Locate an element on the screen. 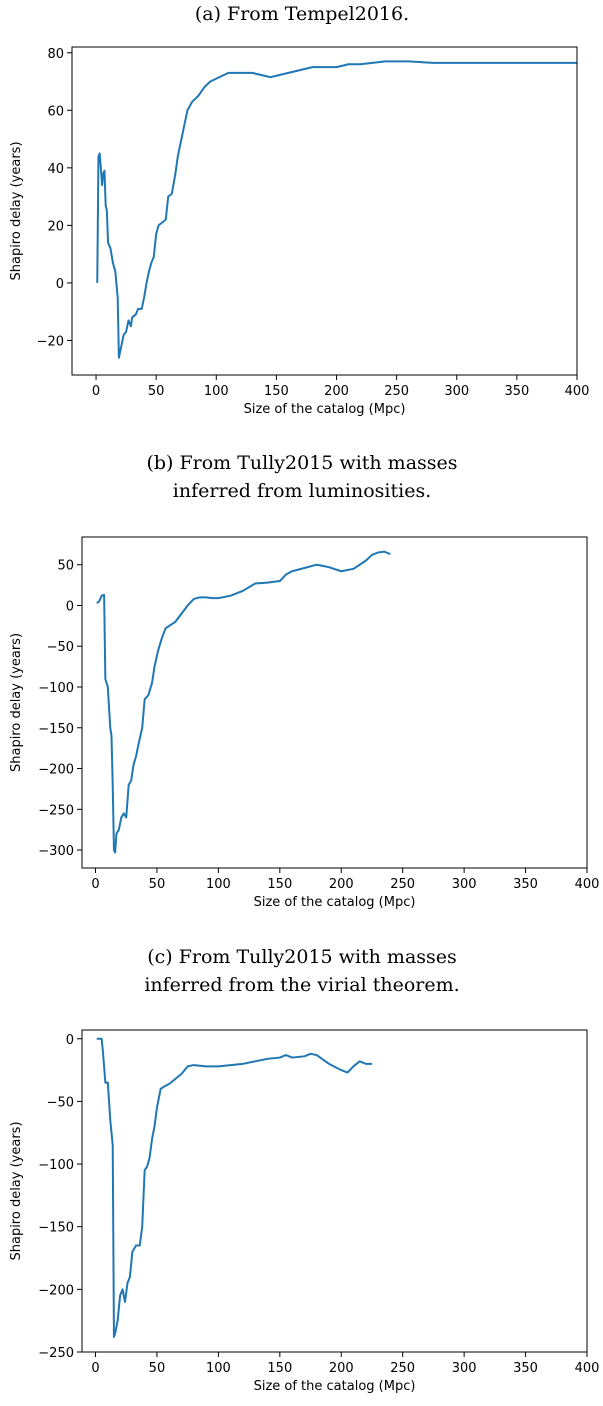 Image resolution: width=603 pixels, height=1406 pixels. y-tick-label: 50 is located at coordinates (65, 566).